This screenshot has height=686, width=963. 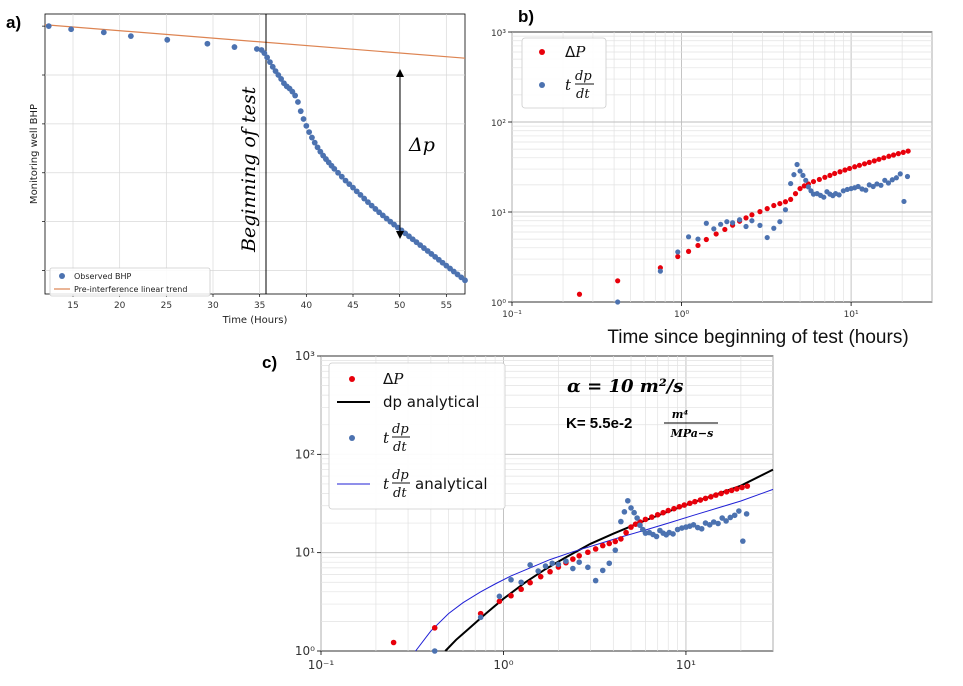 I want to click on legend-b-marker-deriv, so click(x=542, y=85).